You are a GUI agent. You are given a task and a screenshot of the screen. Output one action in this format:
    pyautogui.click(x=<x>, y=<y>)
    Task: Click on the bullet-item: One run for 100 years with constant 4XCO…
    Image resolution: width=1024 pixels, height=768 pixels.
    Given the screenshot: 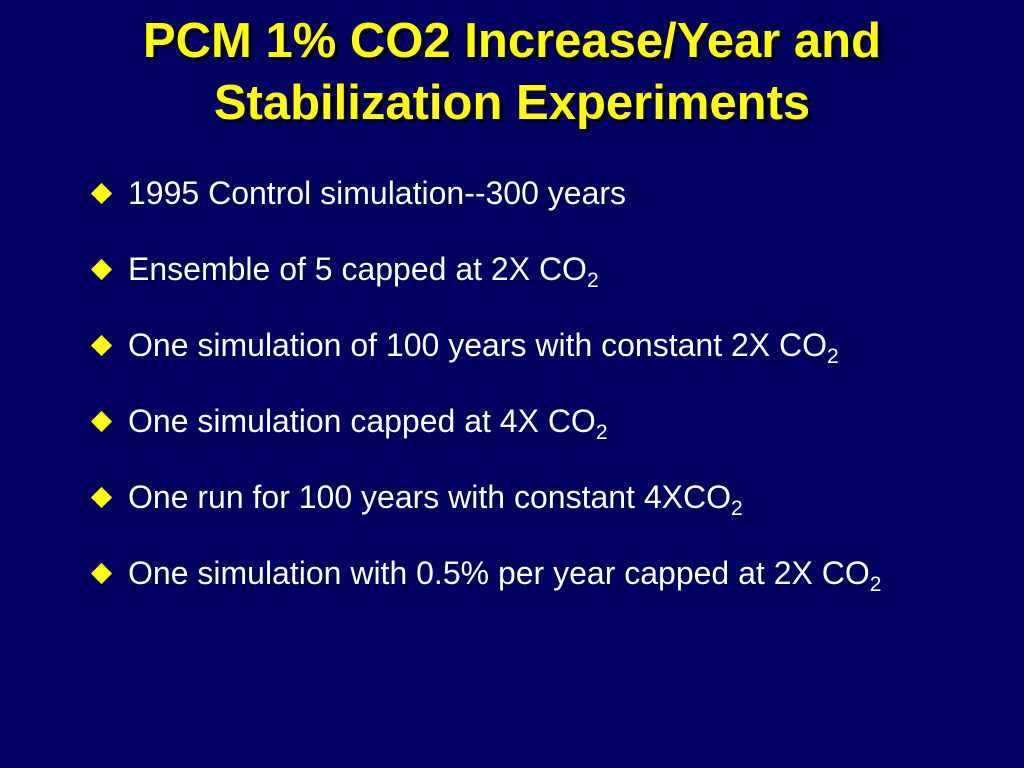 What is the action you would take?
    pyautogui.click(x=528, y=497)
    